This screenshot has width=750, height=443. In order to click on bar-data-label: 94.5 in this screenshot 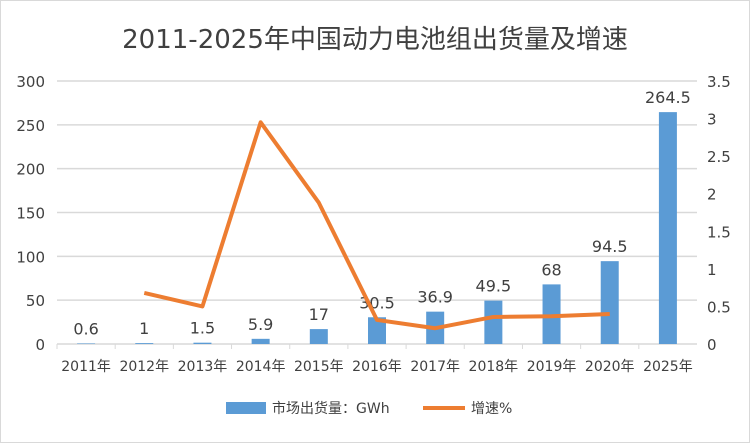, I will do `click(610, 246)`.